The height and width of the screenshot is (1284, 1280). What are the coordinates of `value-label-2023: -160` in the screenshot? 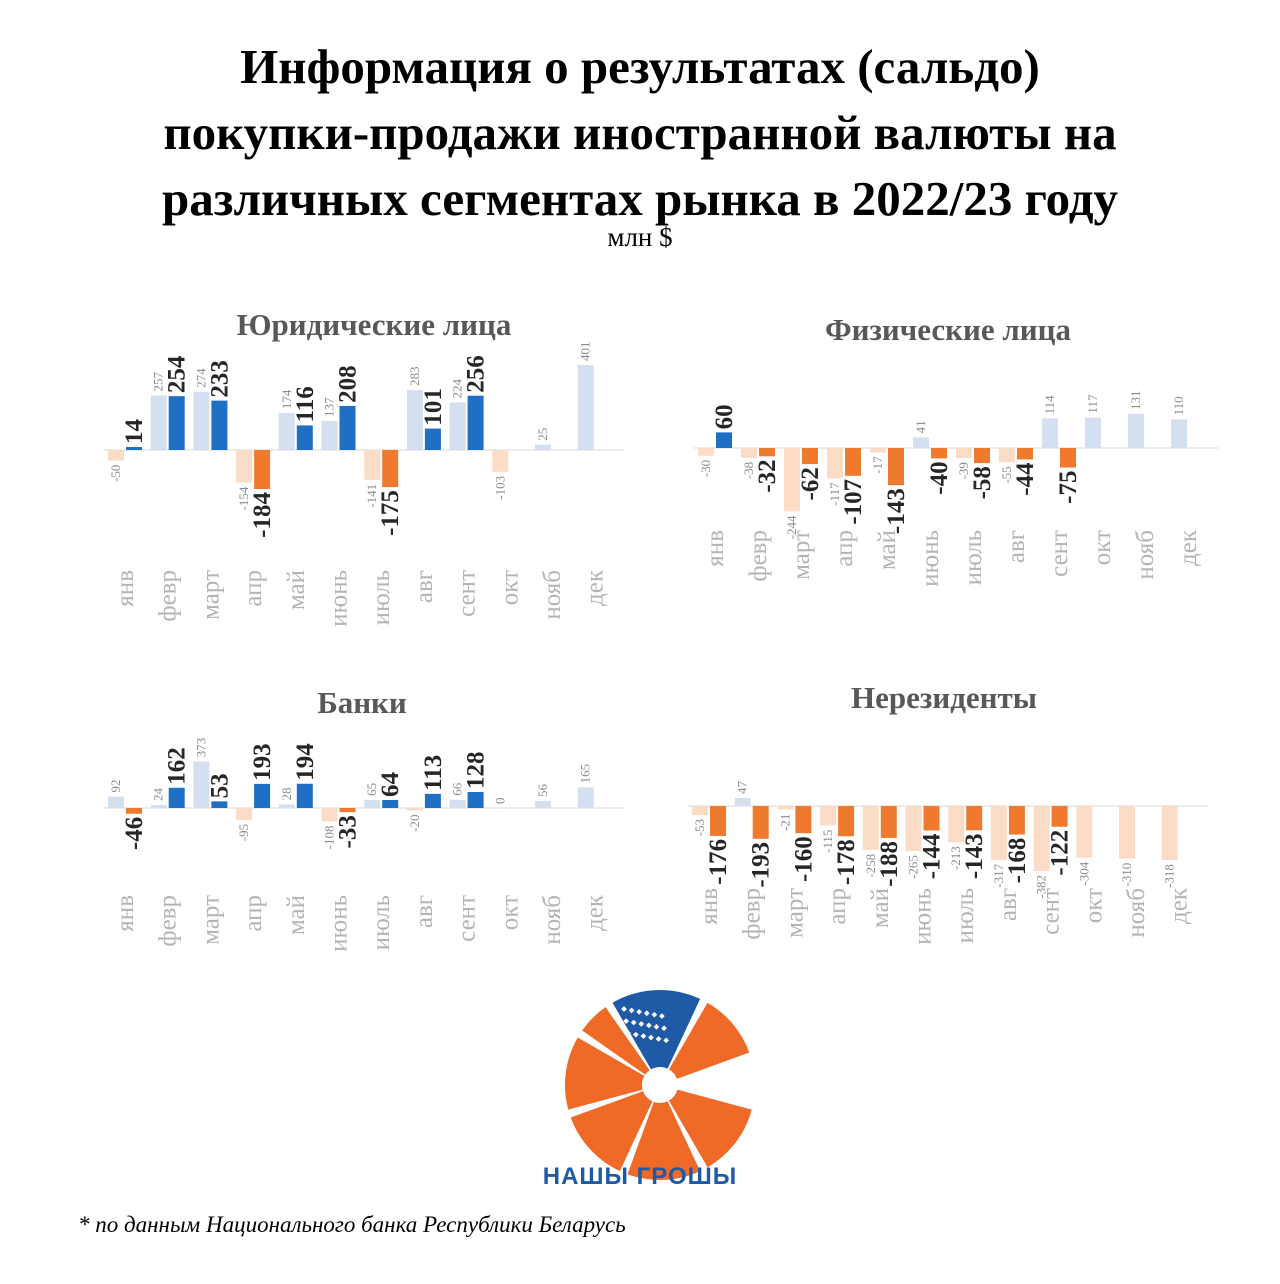 It's located at (803, 859).